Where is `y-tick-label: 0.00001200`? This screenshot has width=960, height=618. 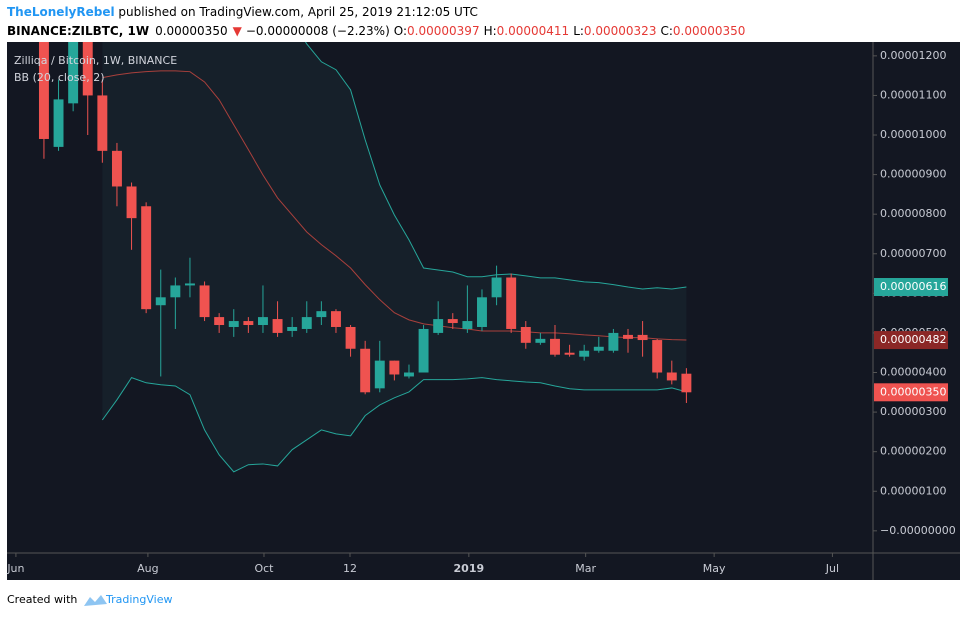 y-tick-label: 0.00001200 is located at coordinates (913, 55).